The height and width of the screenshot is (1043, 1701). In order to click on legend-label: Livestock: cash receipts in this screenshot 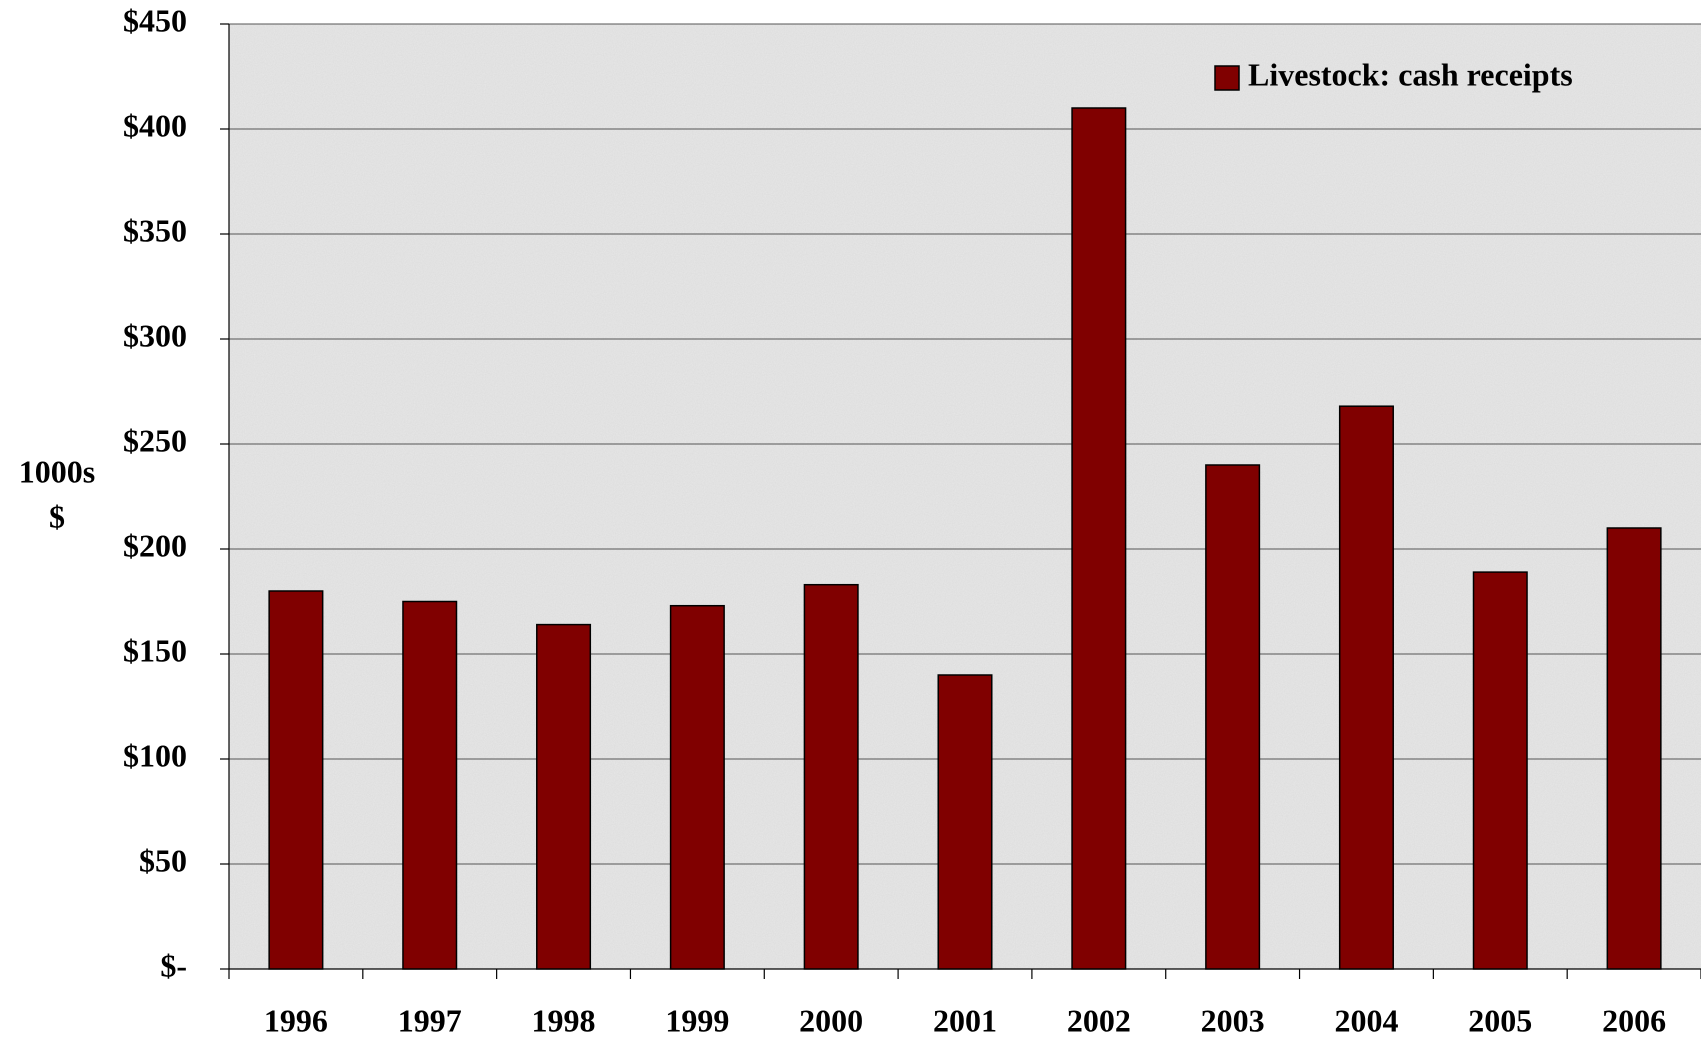, I will do `click(1410, 74)`.